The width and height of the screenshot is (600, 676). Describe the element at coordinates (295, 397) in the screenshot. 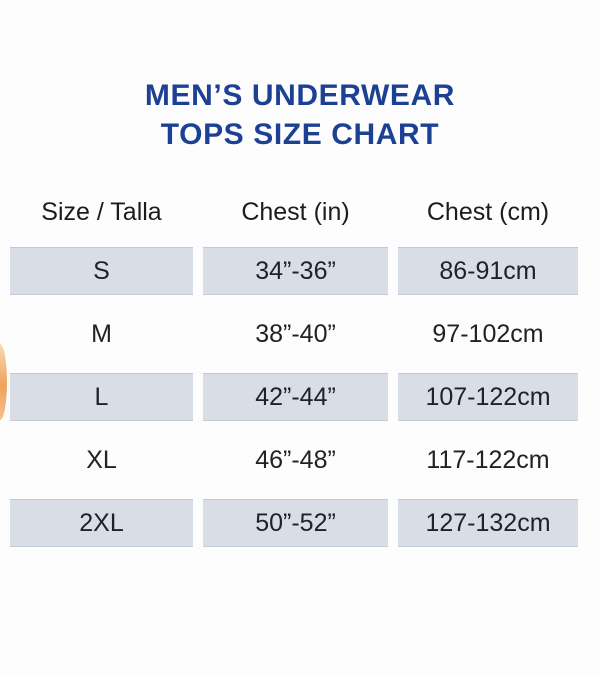

I see `chest-in-cell: 42”-44”` at that location.